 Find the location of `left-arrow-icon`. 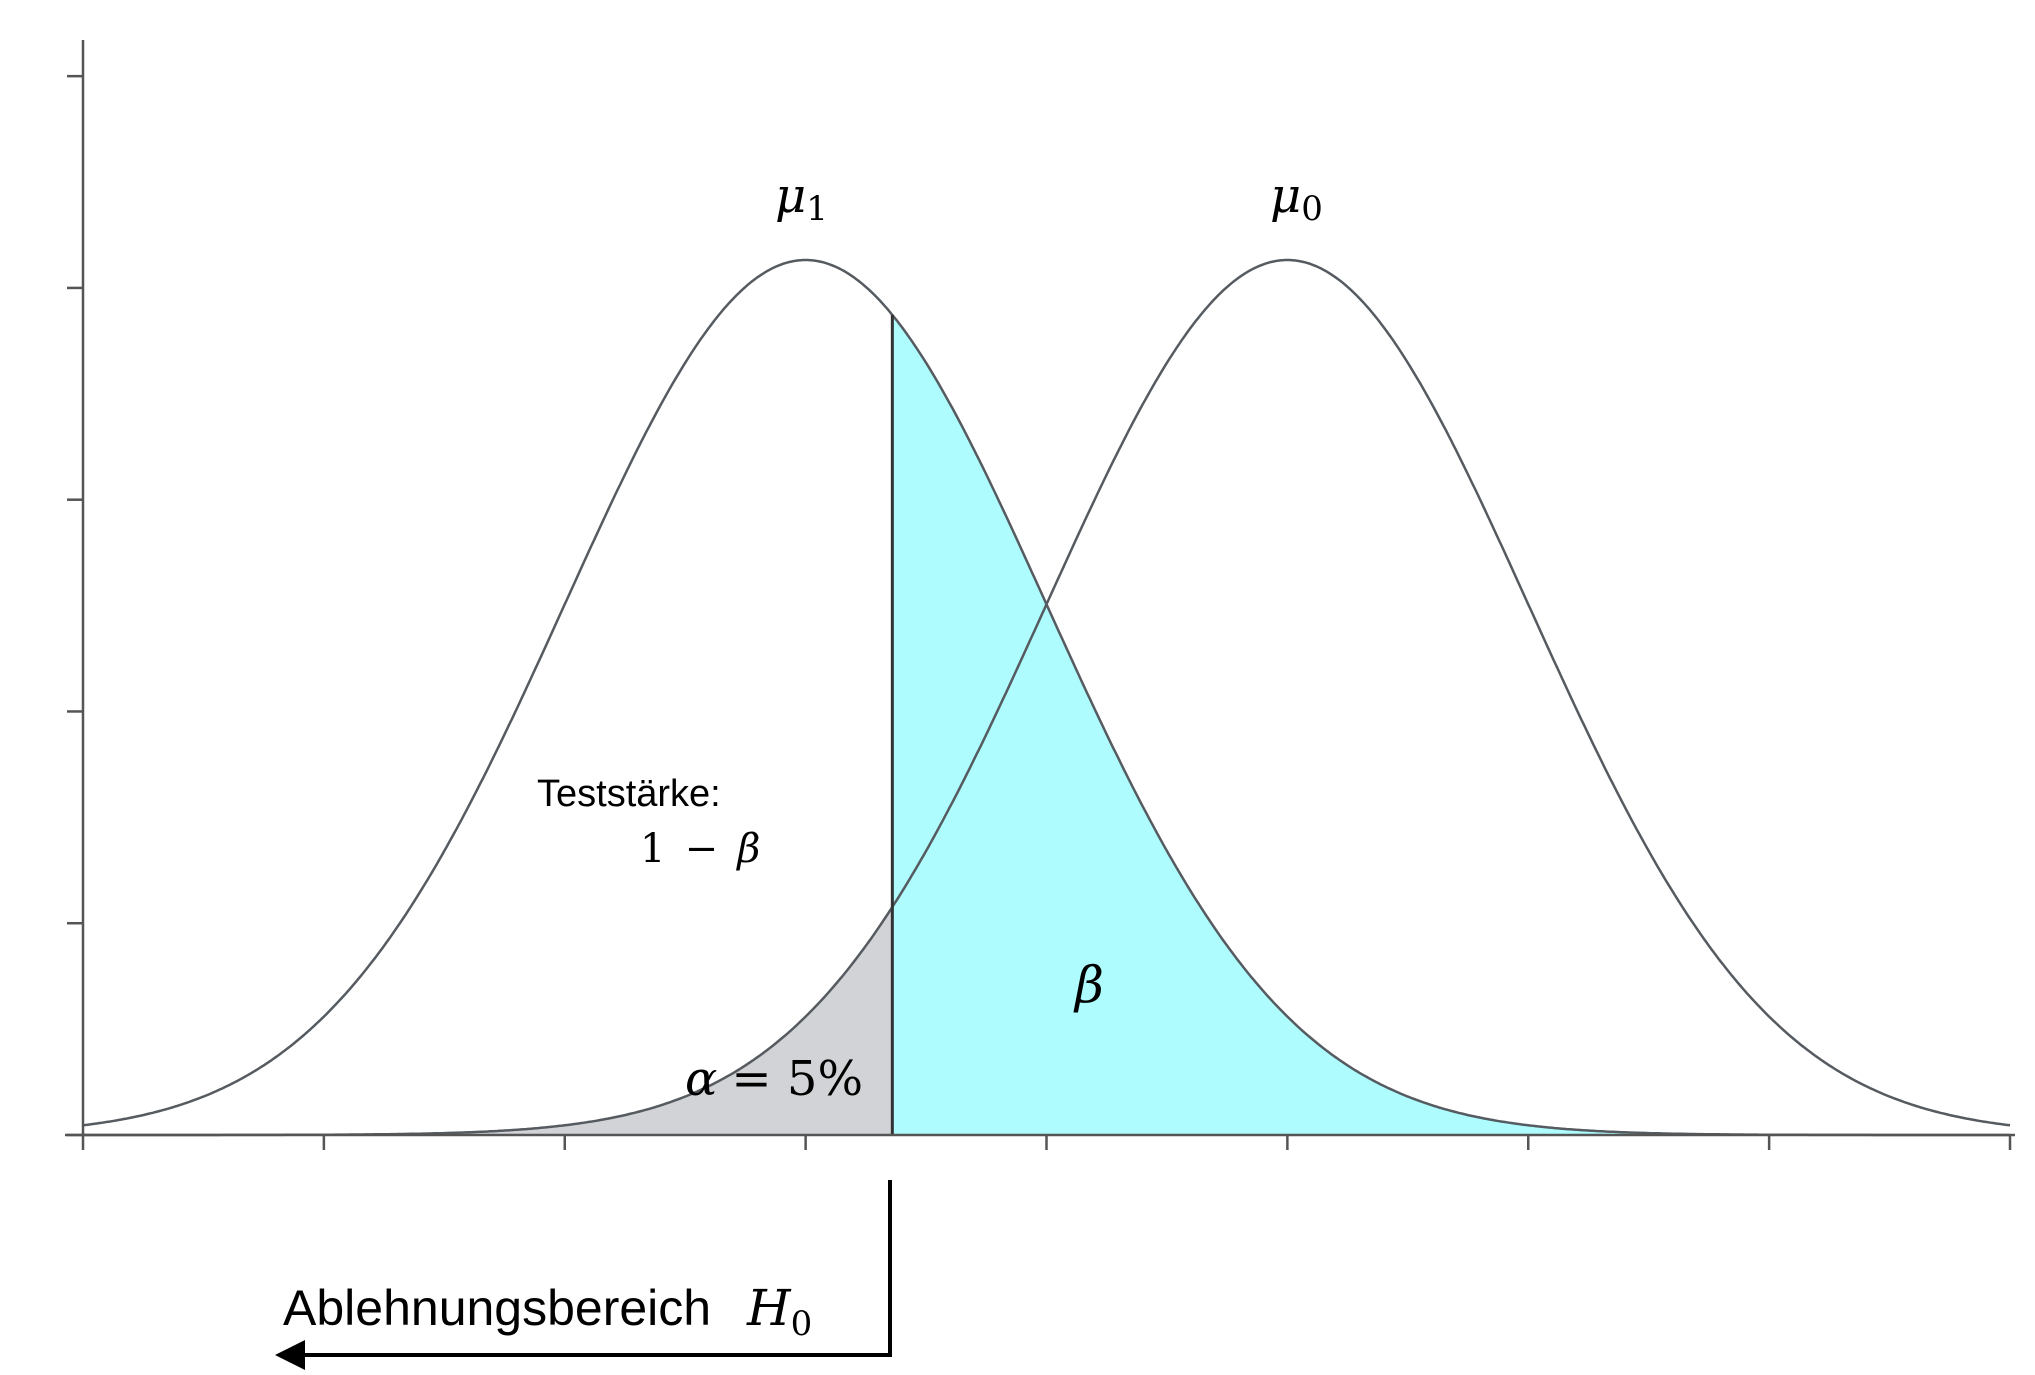

left-arrow-icon is located at coordinates (290, 1355).